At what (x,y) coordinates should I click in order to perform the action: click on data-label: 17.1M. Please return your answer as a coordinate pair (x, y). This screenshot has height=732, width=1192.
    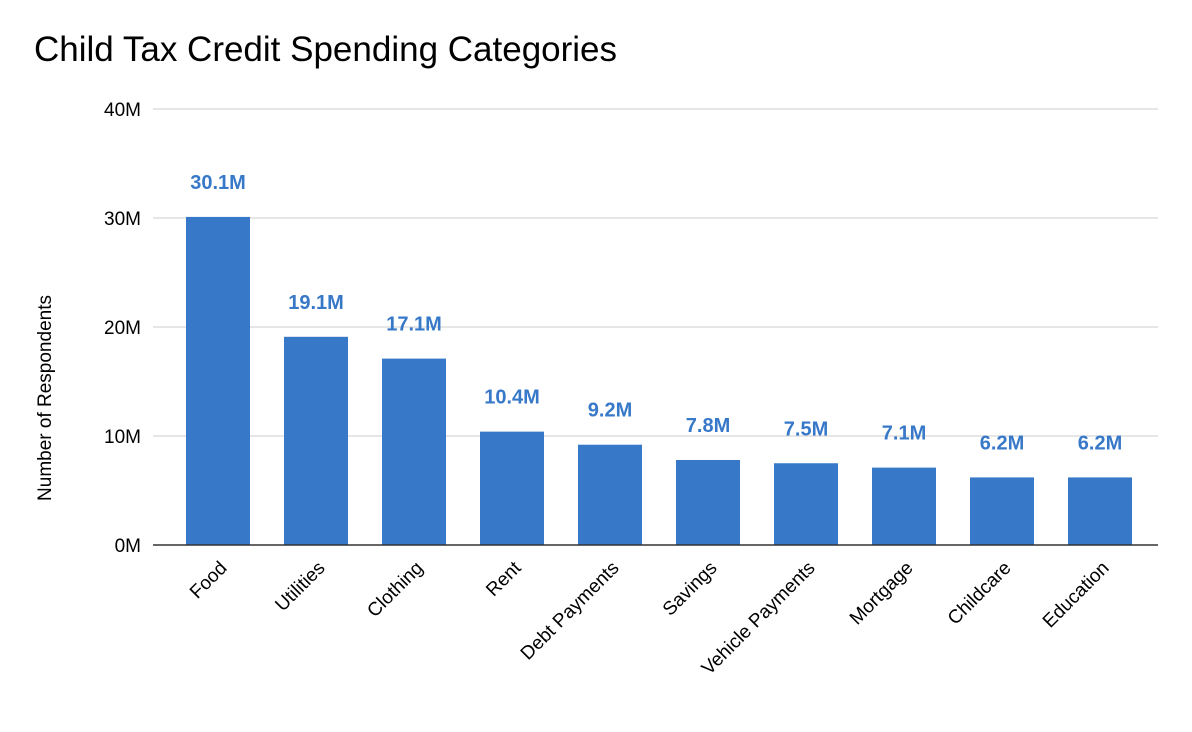
    Looking at the image, I should click on (414, 325).